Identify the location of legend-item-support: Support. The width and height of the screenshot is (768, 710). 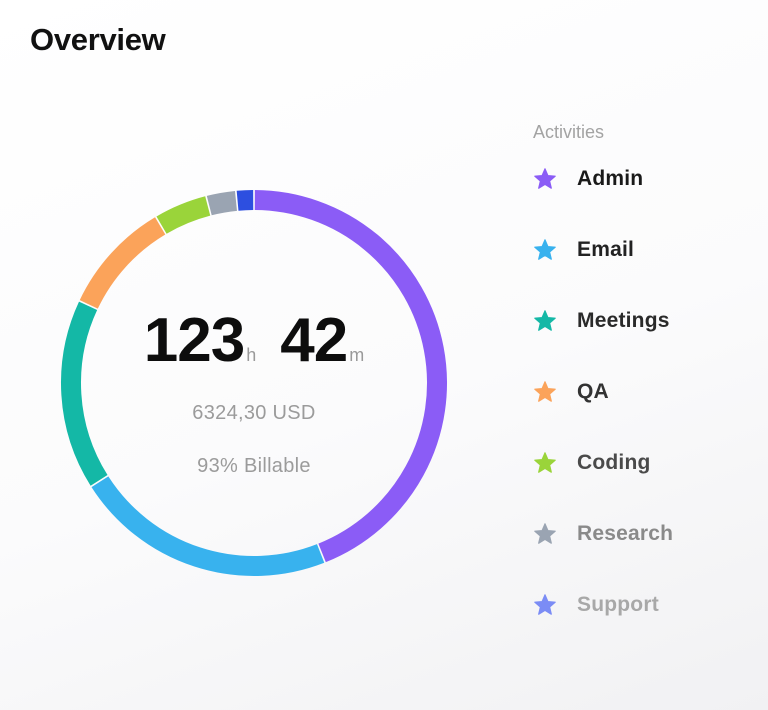
(643, 604).